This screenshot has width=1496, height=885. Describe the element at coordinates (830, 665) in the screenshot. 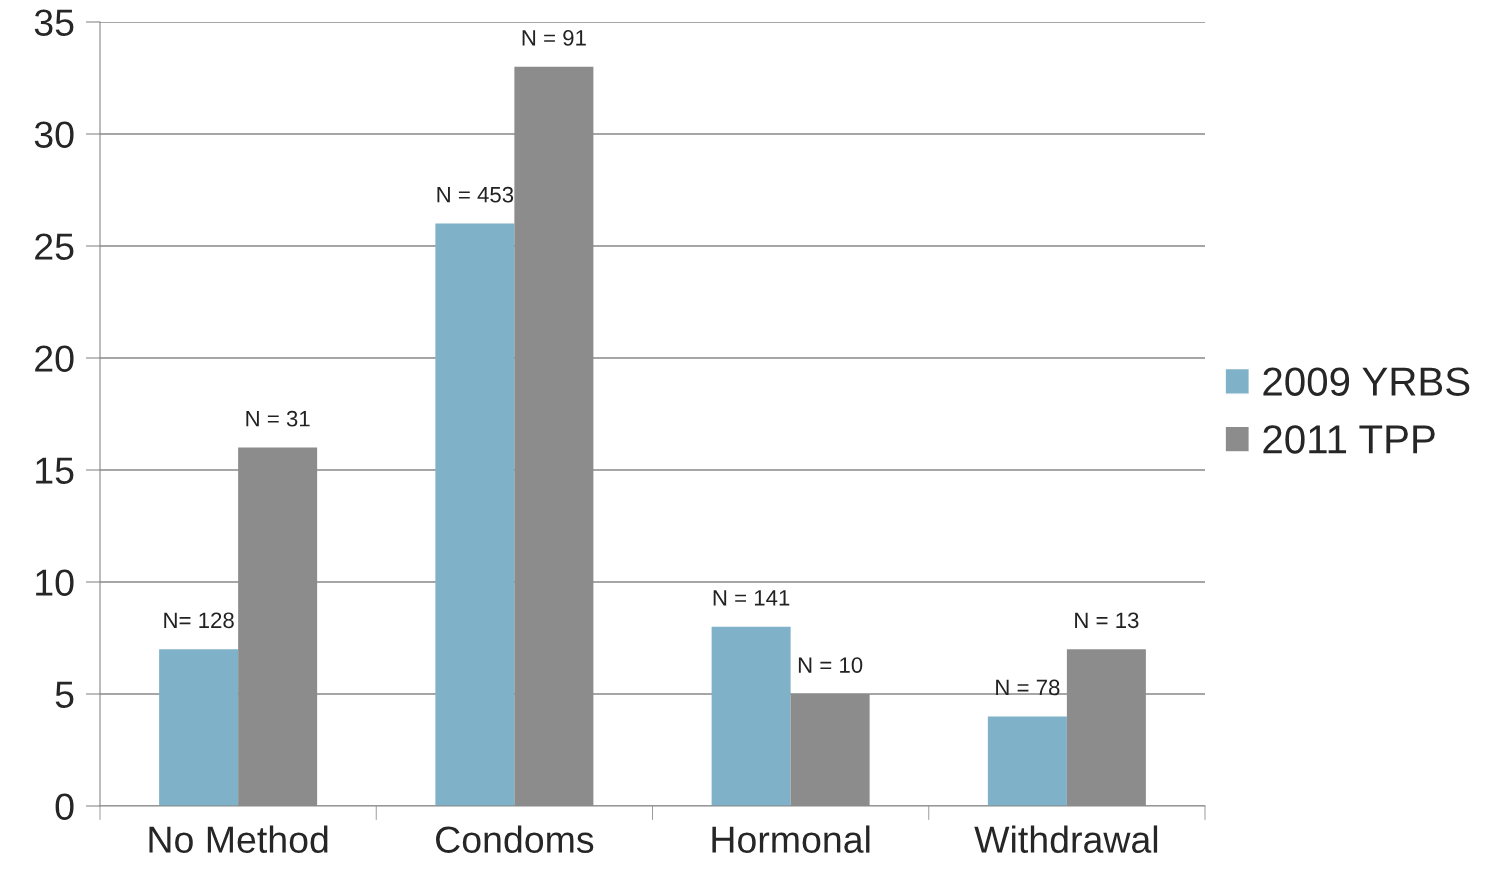

I see `annotation: N = 10` at that location.